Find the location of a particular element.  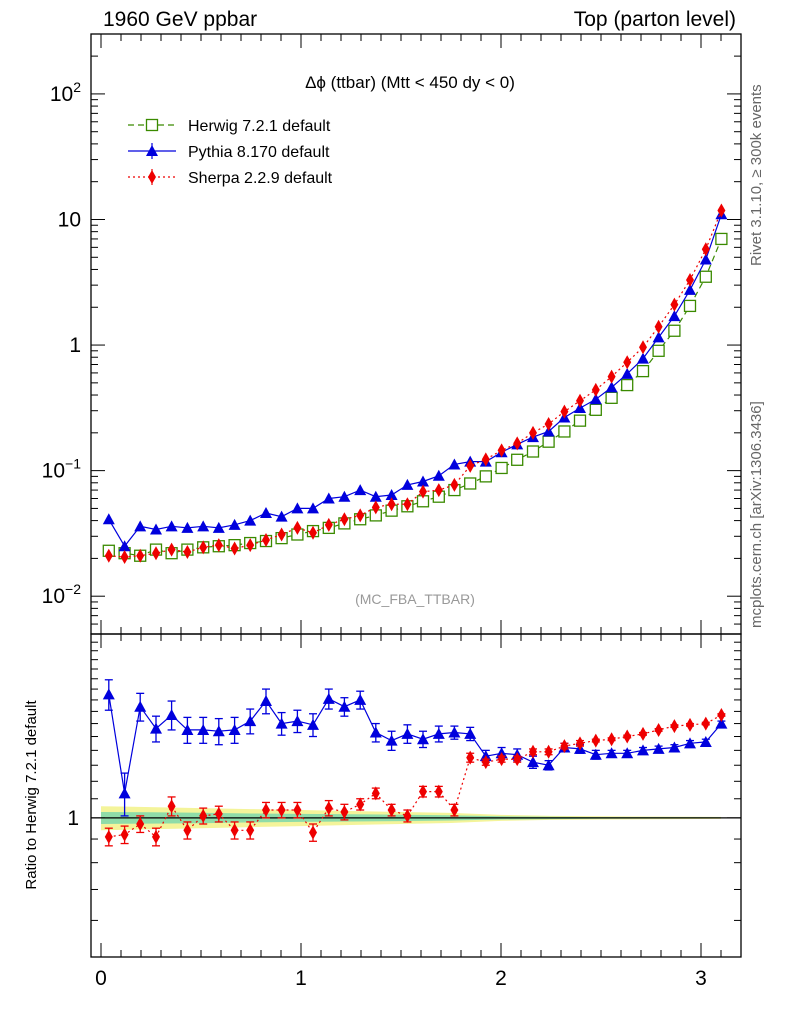

header-right: Top (parton level) is located at coordinates (654, 19).